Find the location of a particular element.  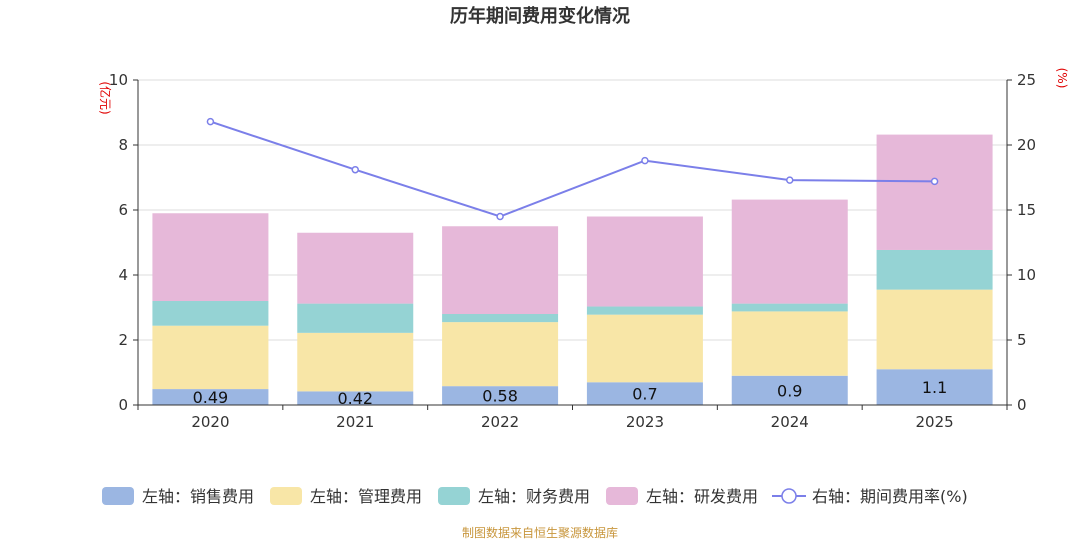

legend-swatch-marker is located at coordinates (789, 496).